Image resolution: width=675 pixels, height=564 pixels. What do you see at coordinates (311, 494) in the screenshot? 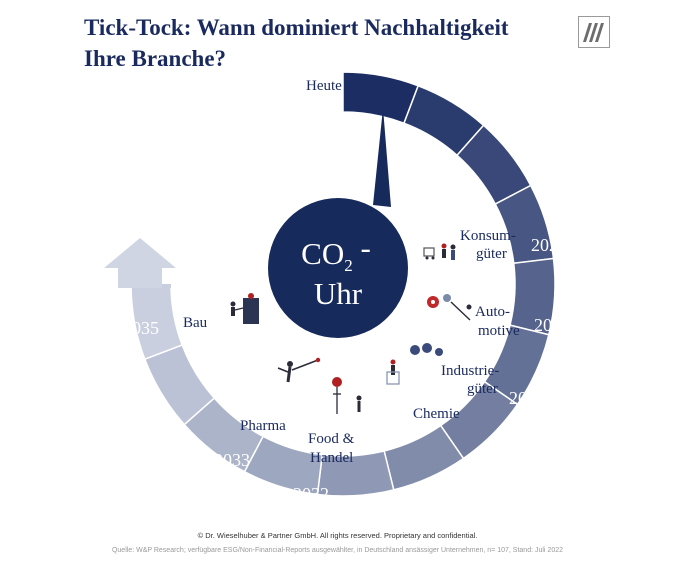
I see `year-label-2032: 2032` at bounding box center [311, 494].